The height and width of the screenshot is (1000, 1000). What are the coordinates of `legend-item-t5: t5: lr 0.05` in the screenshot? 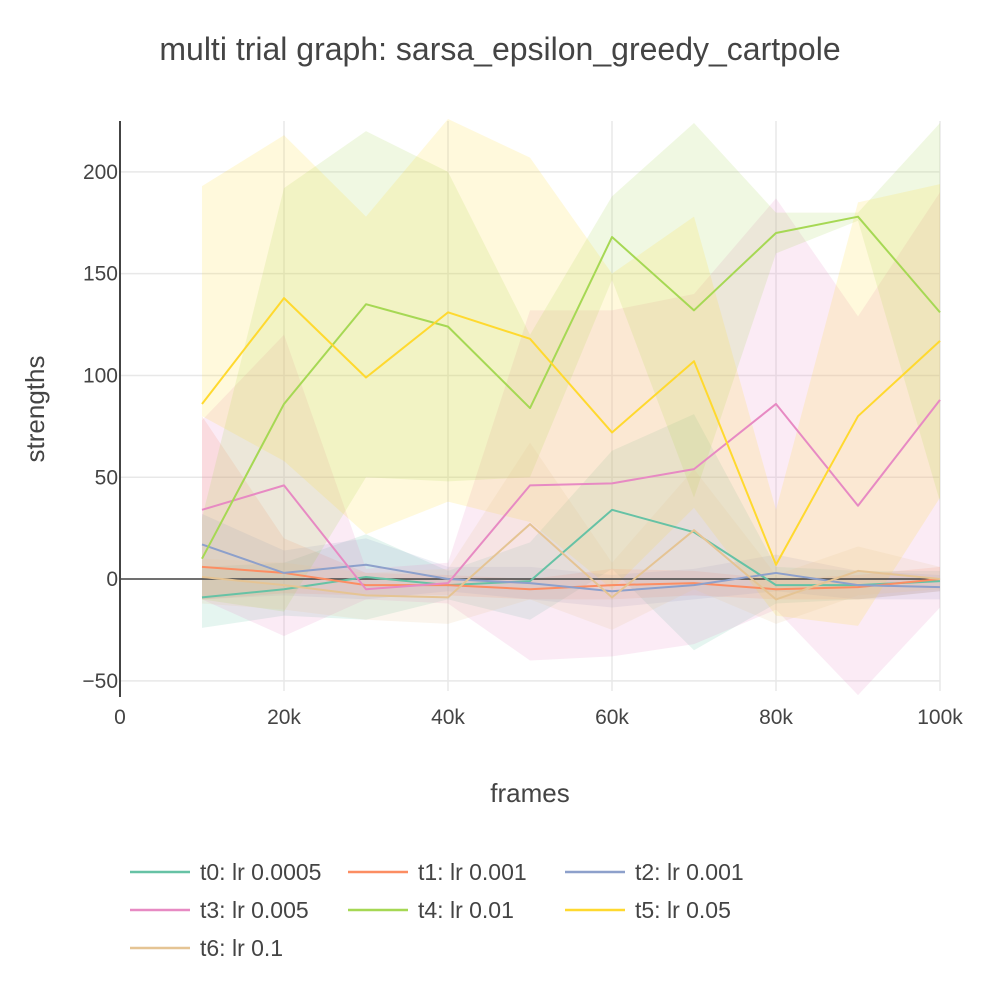 It's located at (648, 910).